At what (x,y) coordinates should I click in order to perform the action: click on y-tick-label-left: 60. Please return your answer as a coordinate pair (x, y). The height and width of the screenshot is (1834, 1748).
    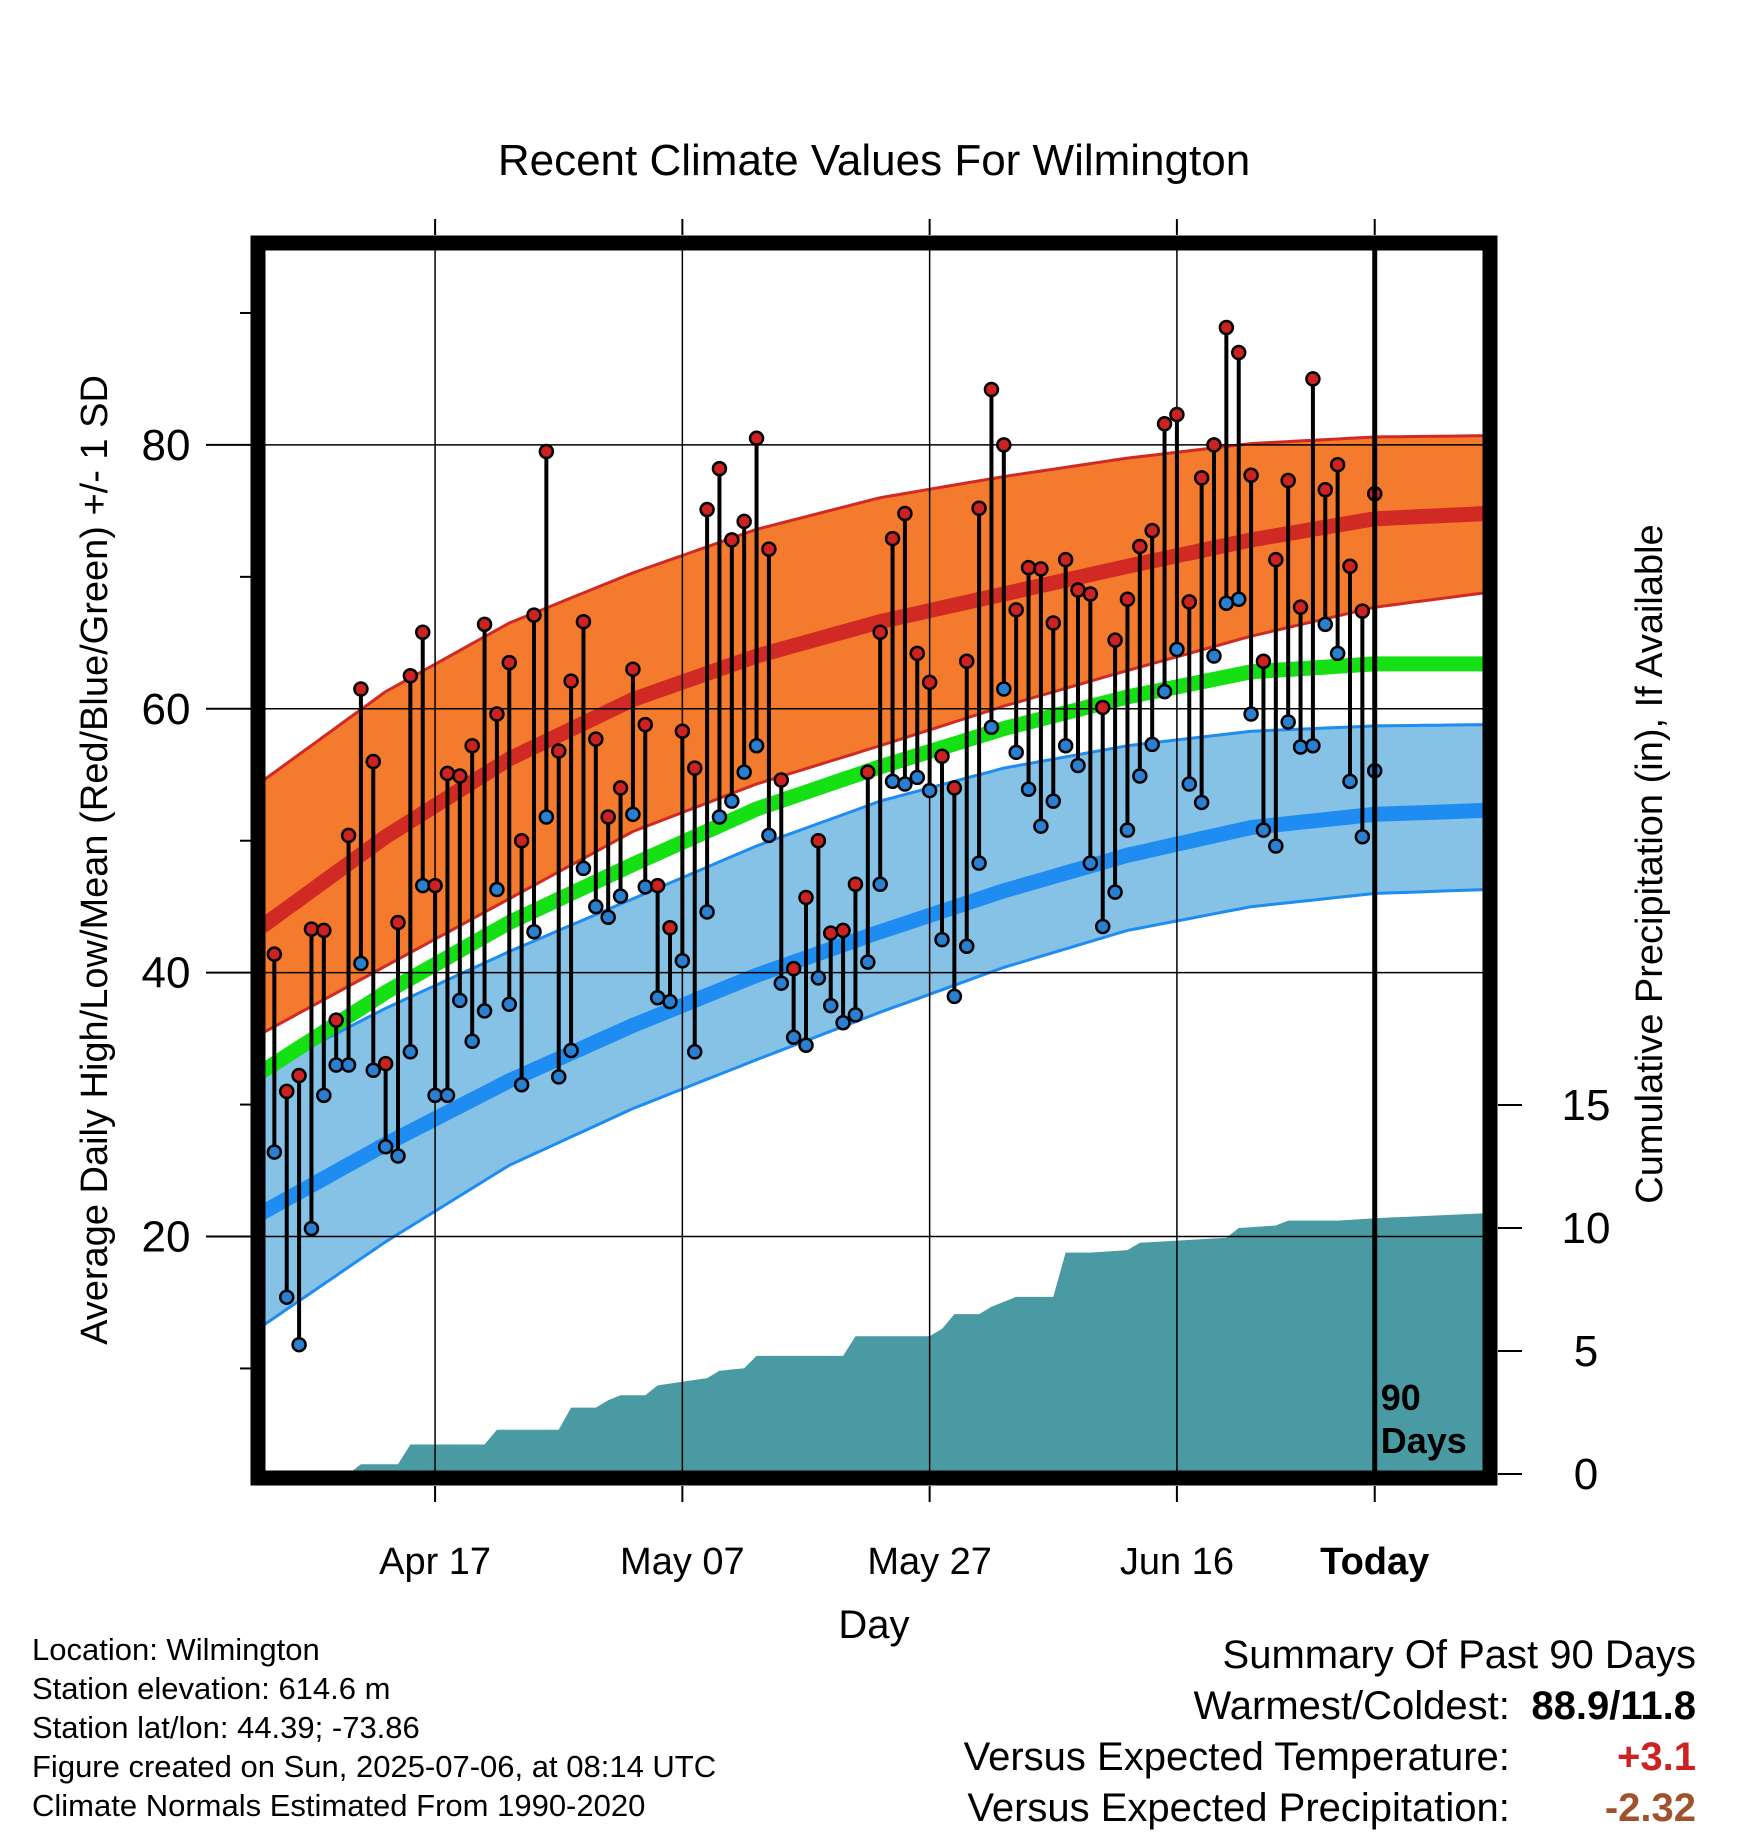
    Looking at the image, I should click on (166, 709).